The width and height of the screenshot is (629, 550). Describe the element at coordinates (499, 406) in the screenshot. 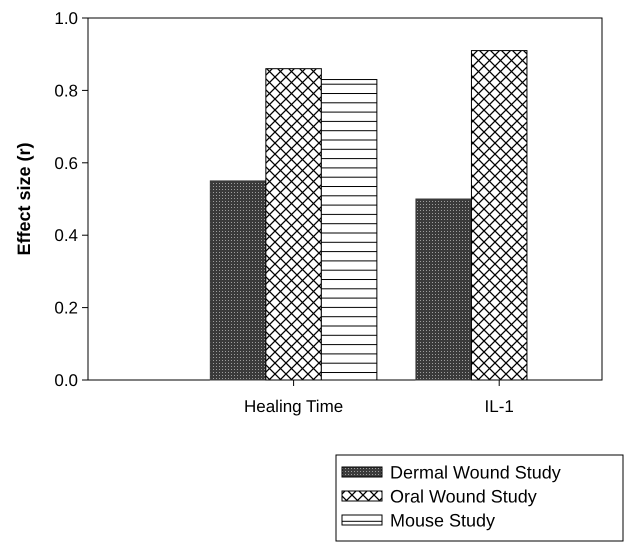

I see `x-tick-label: IL-1` at that location.